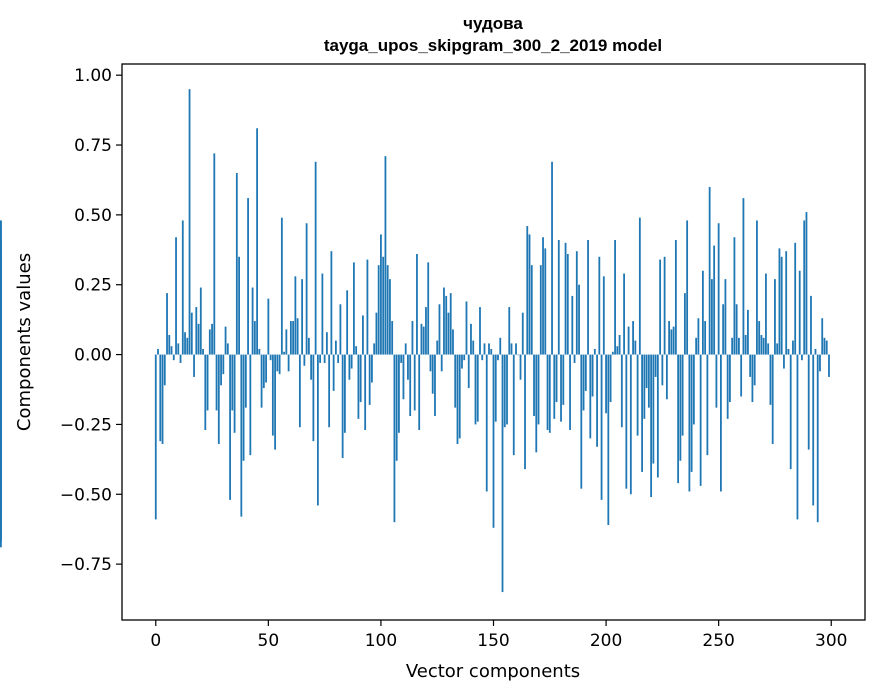 This screenshot has width=880, height=696. What do you see at coordinates (93, 356) in the screenshot?
I see `y-tick-label: 0.00` at bounding box center [93, 356].